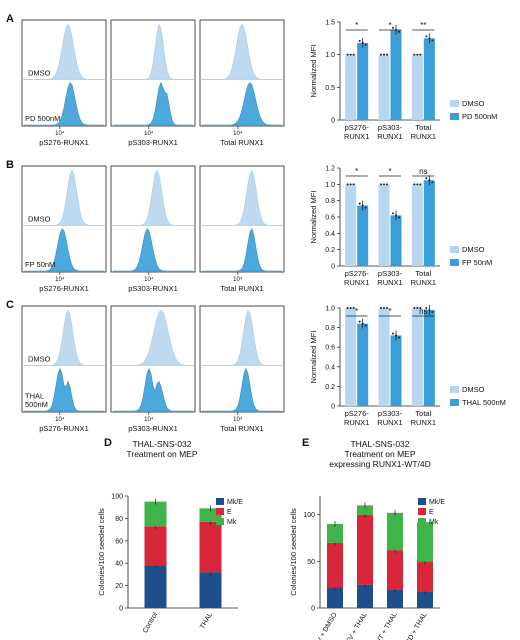 This screenshot has height=640, width=520. What do you see at coordinates (423, 25) in the screenshot?
I see `significance-label-3: **` at bounding box center [423, 25].